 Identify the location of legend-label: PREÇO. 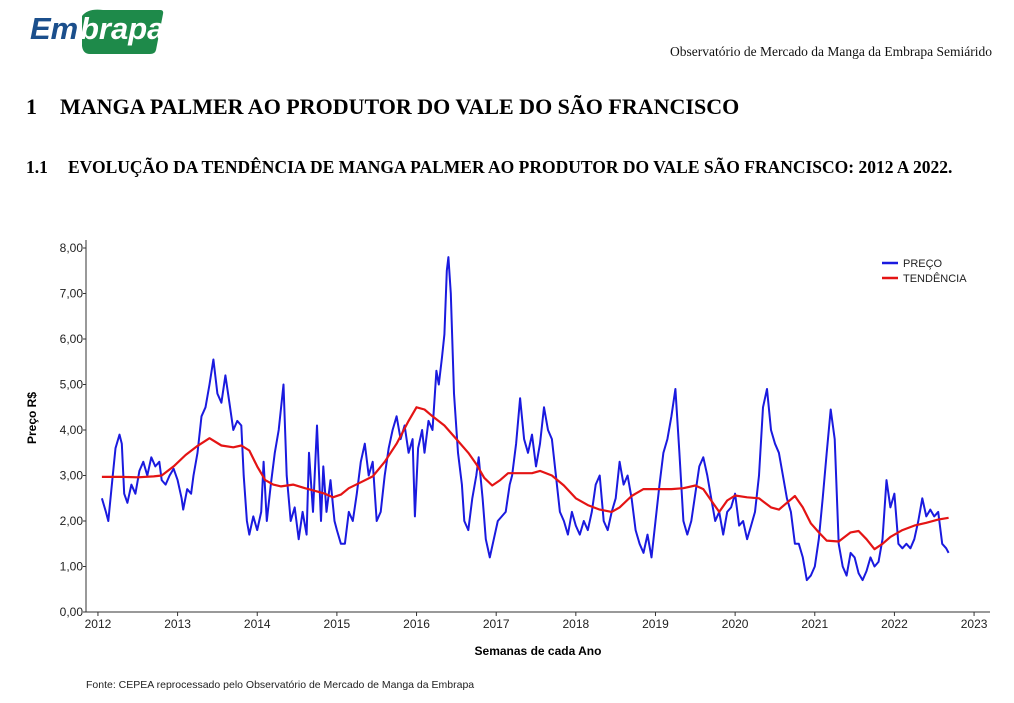
(923, 264).